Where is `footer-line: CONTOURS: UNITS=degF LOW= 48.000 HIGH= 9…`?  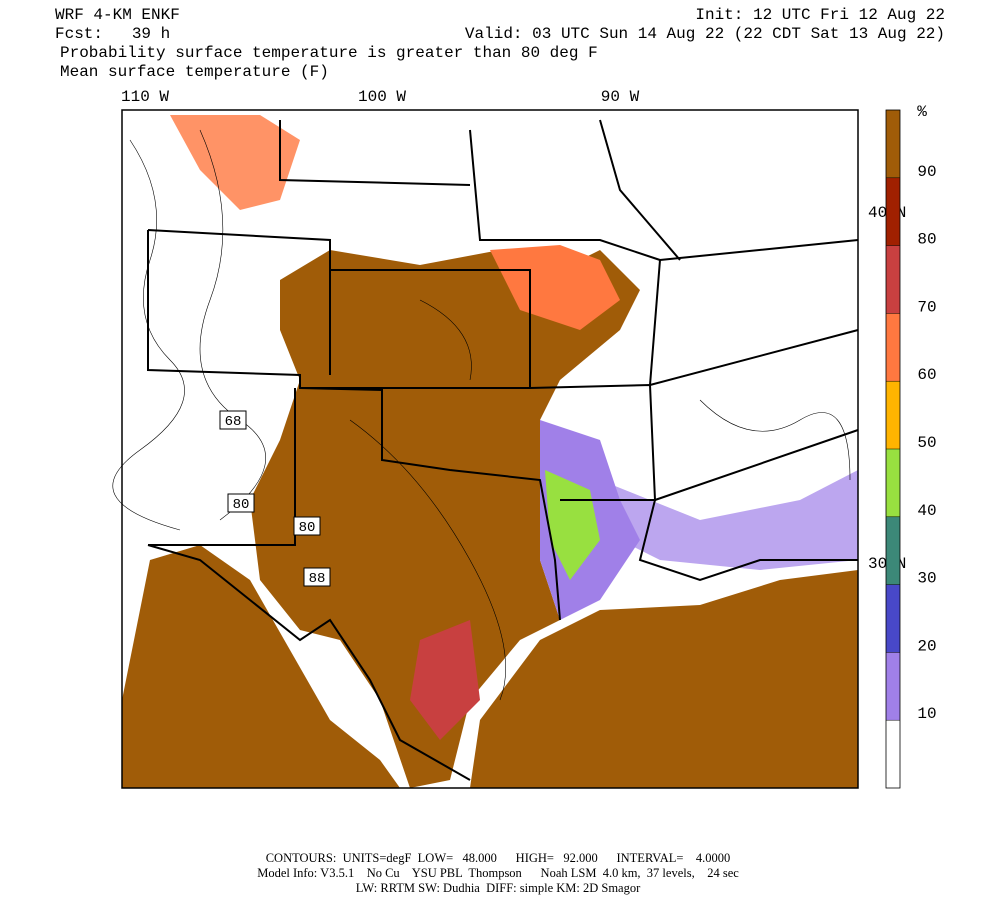
footer-line: CONTOURS: UNITS=degF LOW= 48.000 HIGH= 9… is located at coordinates (498, 858).